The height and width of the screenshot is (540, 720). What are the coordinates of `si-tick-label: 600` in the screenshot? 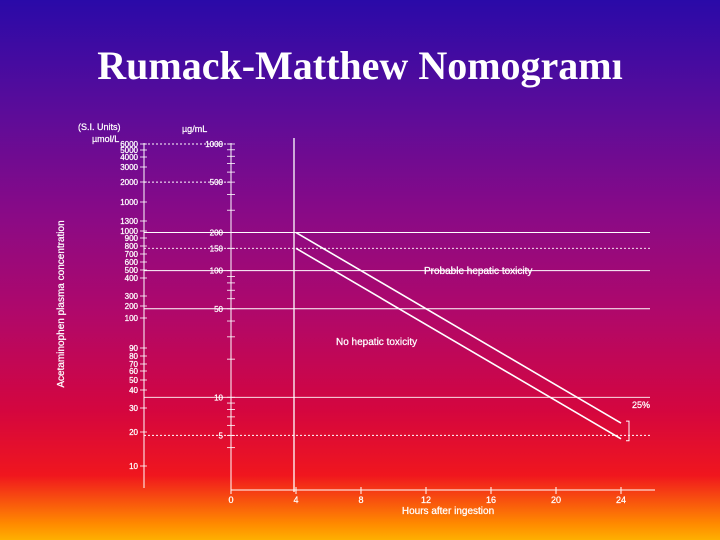 It's located at (132, 262).